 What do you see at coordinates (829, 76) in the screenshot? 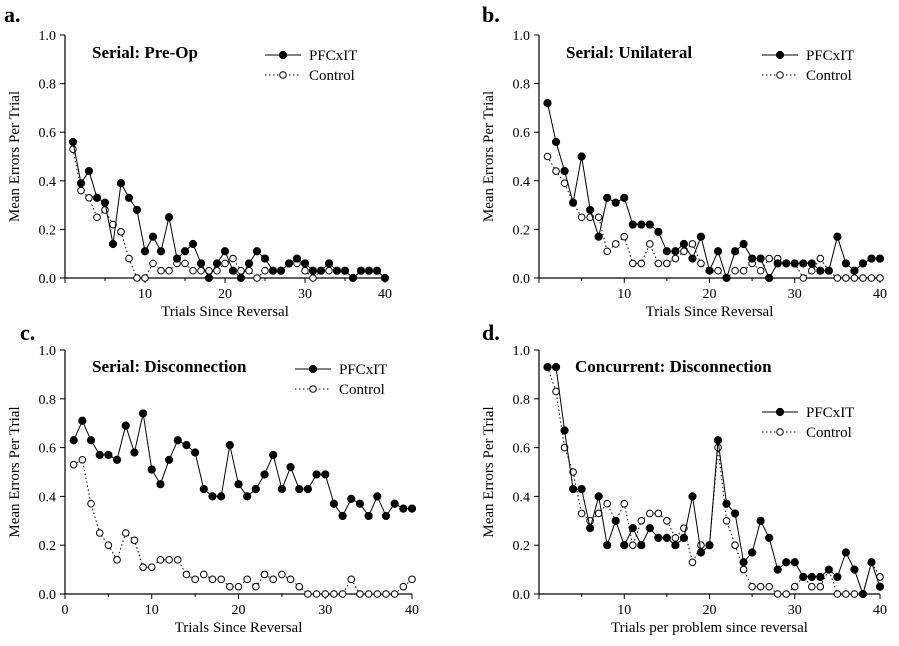
I see `legend-label-control: Control` at bounding box center [829, 76].